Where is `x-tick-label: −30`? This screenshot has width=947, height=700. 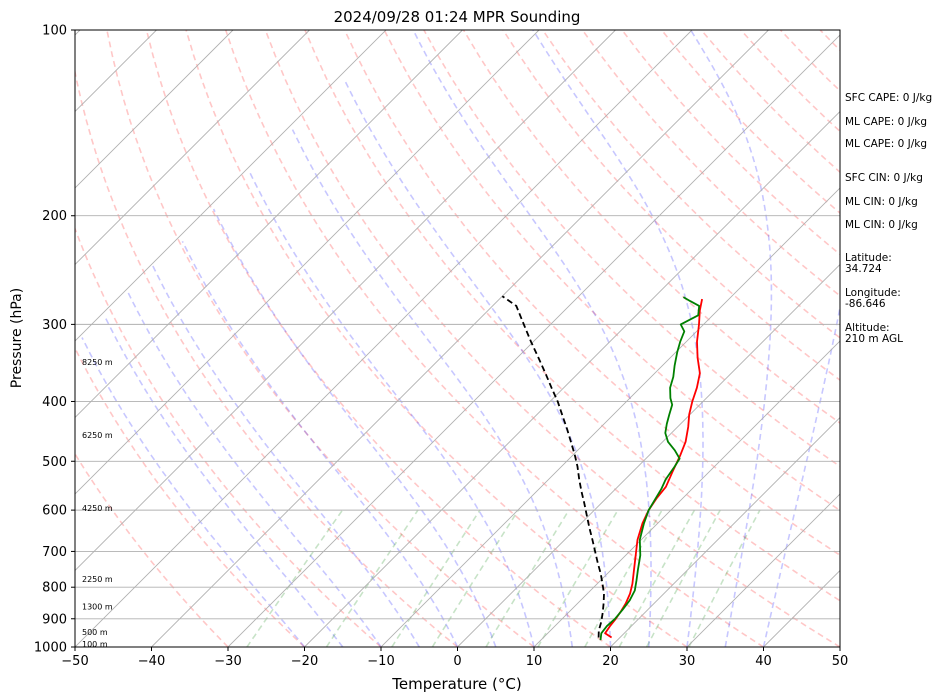 x-tick-label: −30 is located at coordinates (227, 661).